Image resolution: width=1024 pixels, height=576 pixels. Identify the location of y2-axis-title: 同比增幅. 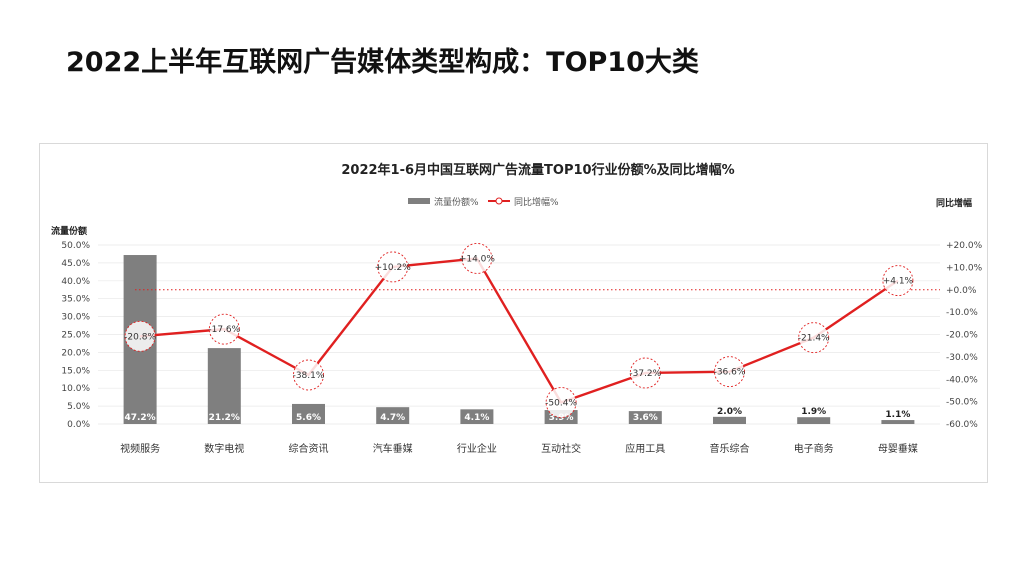
(954, 203).